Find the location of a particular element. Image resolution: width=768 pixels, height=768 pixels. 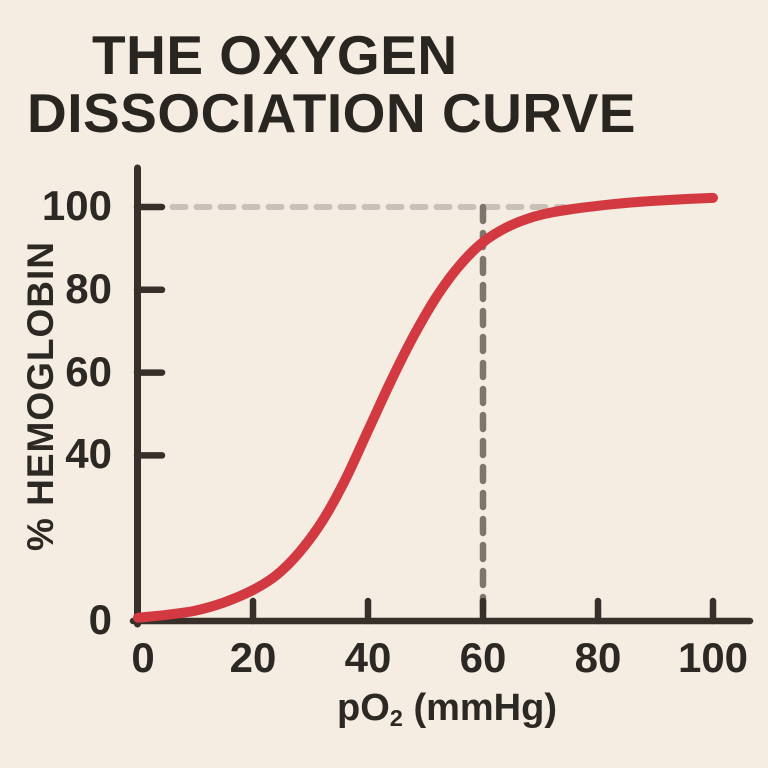

x-axis-title-base: pO is located at coordinates (363, 708).